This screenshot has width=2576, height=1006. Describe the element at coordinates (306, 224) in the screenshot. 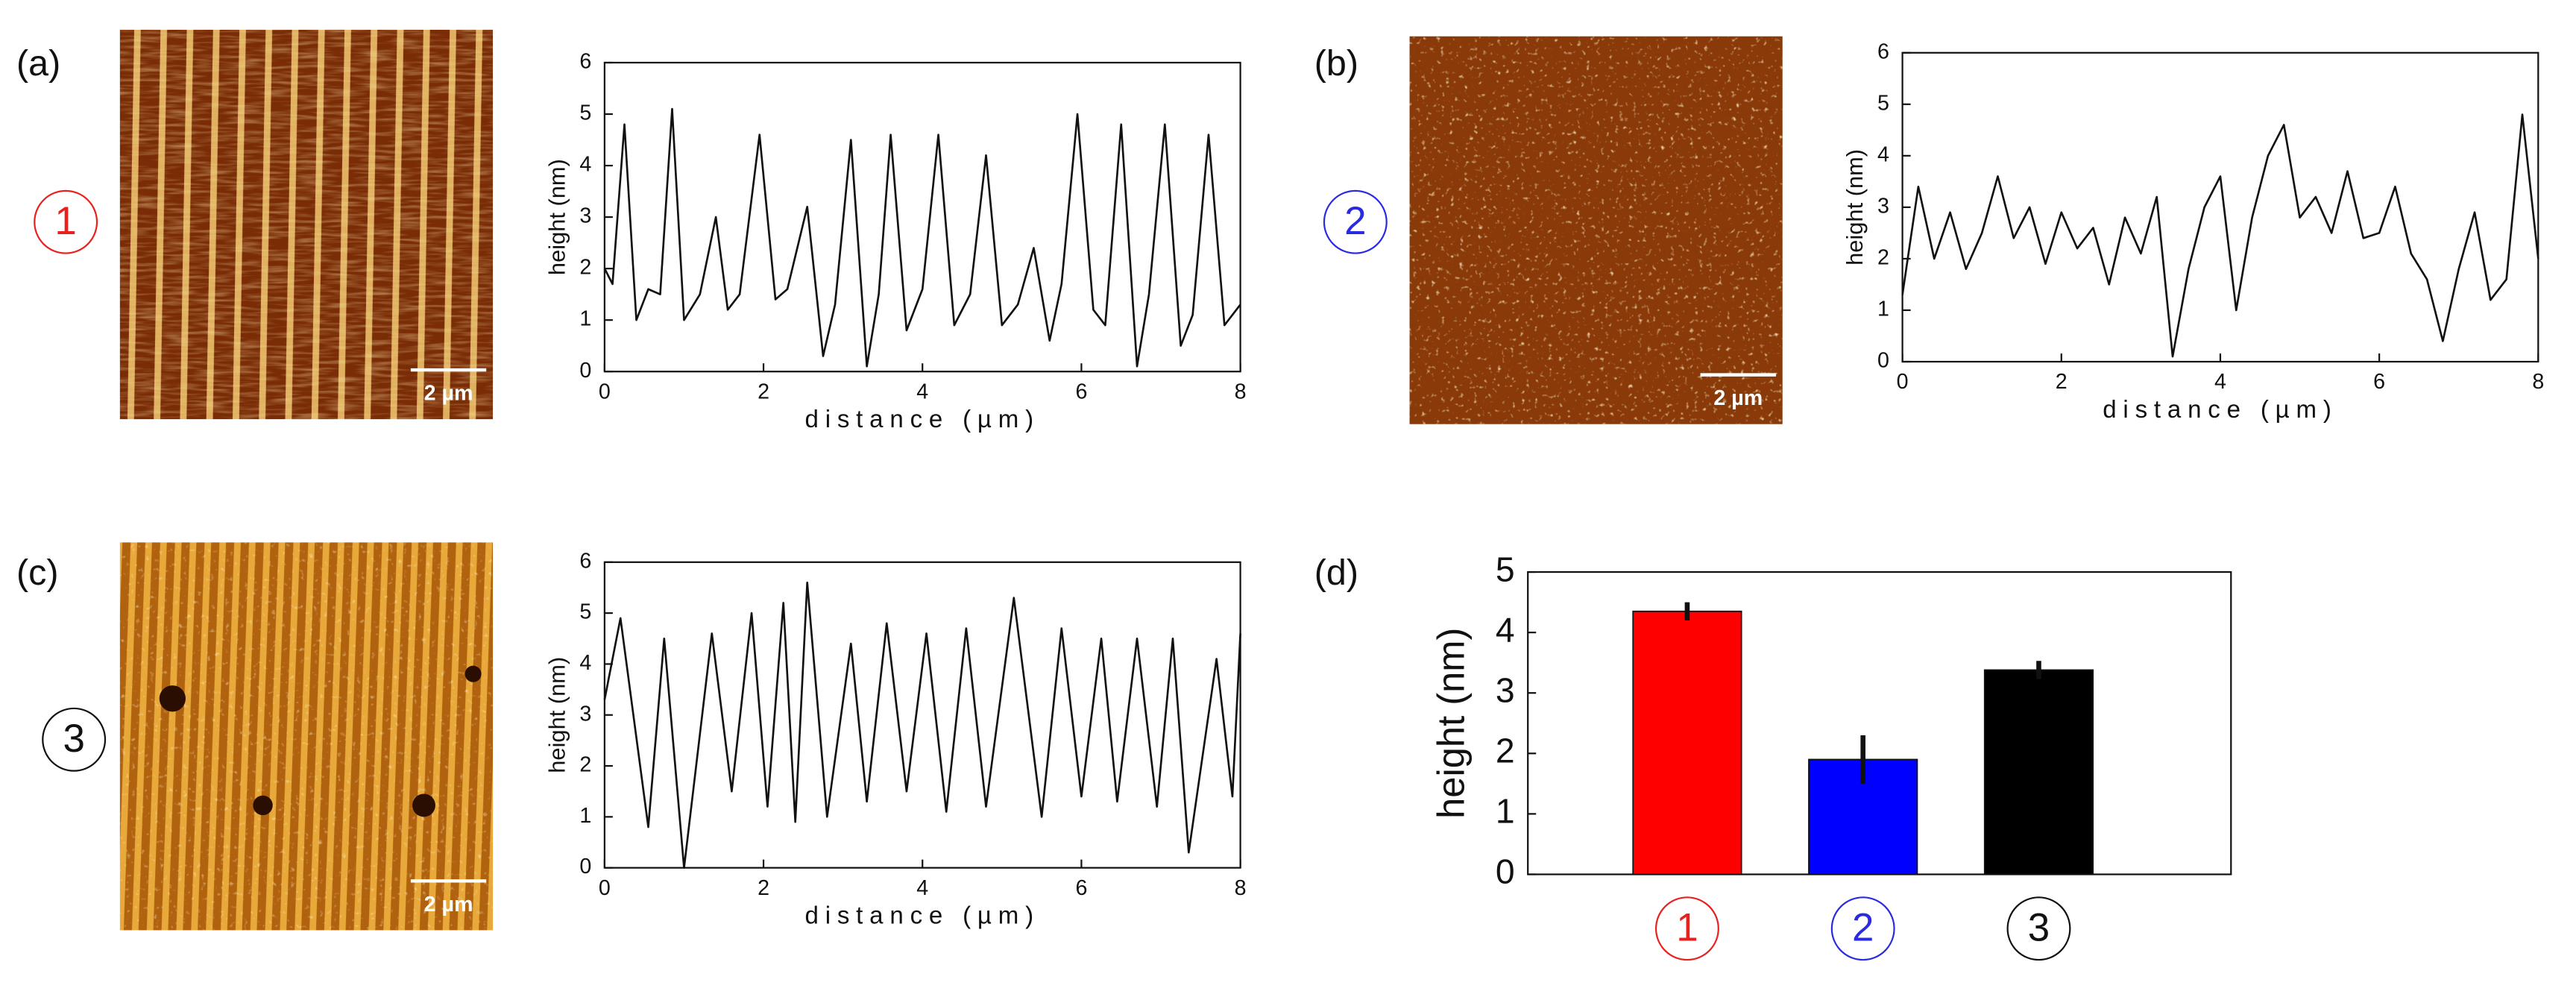

I see `afm-image-a` at that location.